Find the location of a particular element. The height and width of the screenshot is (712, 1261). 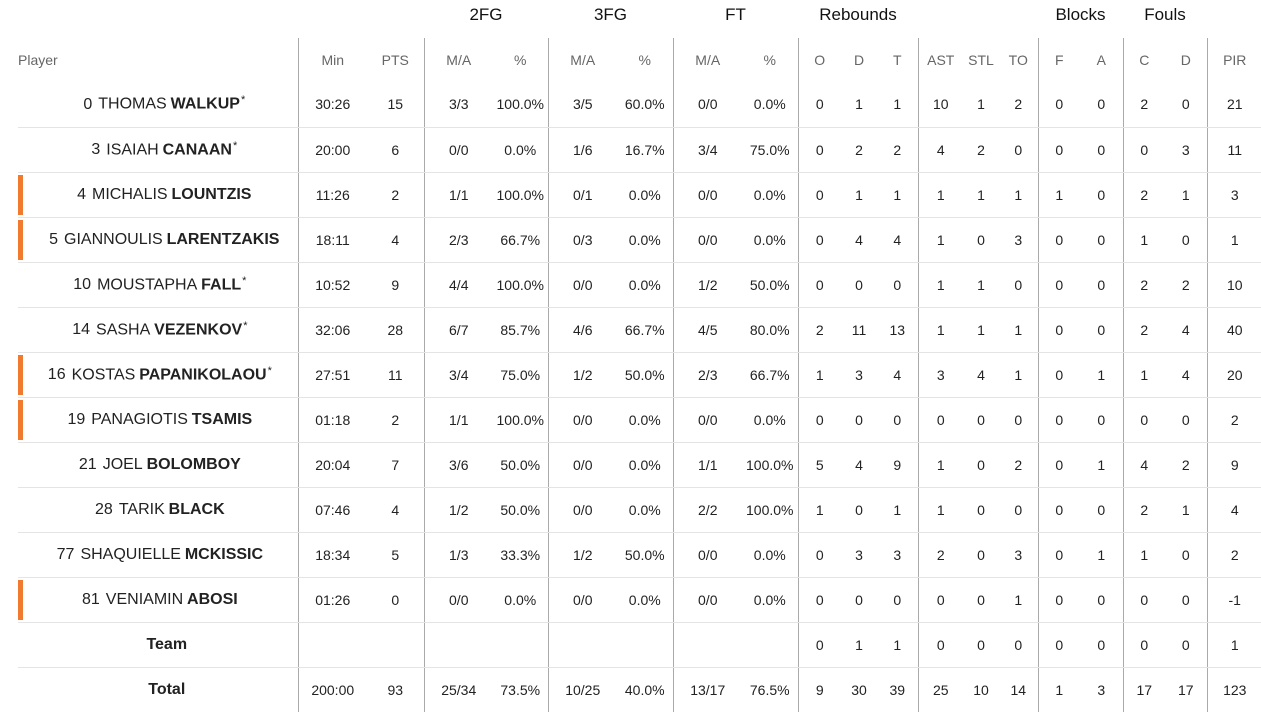

stat-reb-t: 39 is located at coordinates (897, 689).